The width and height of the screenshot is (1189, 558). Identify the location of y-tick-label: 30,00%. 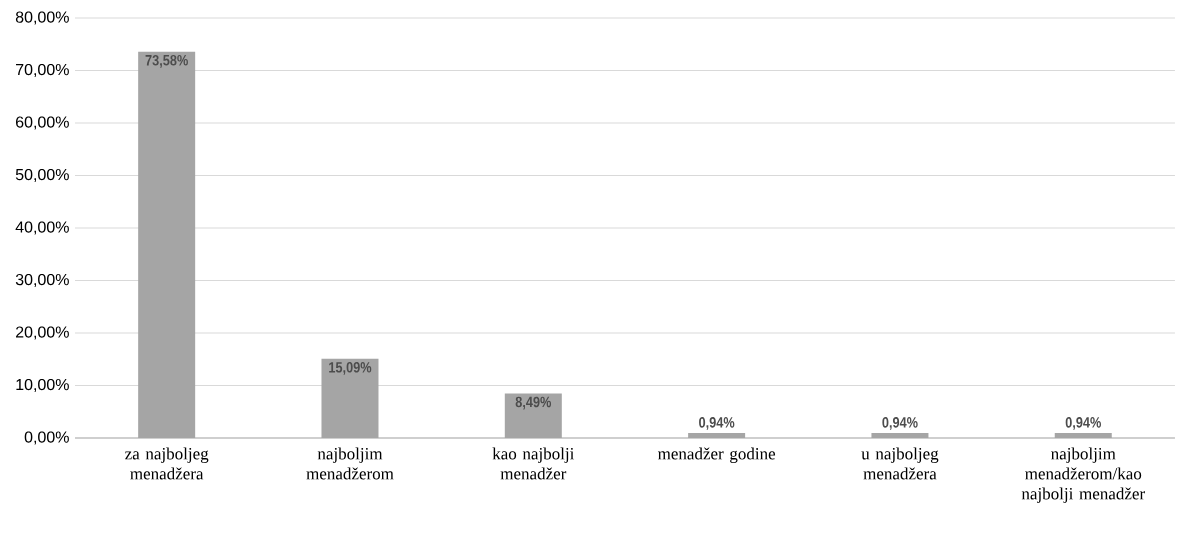
(42, 280).